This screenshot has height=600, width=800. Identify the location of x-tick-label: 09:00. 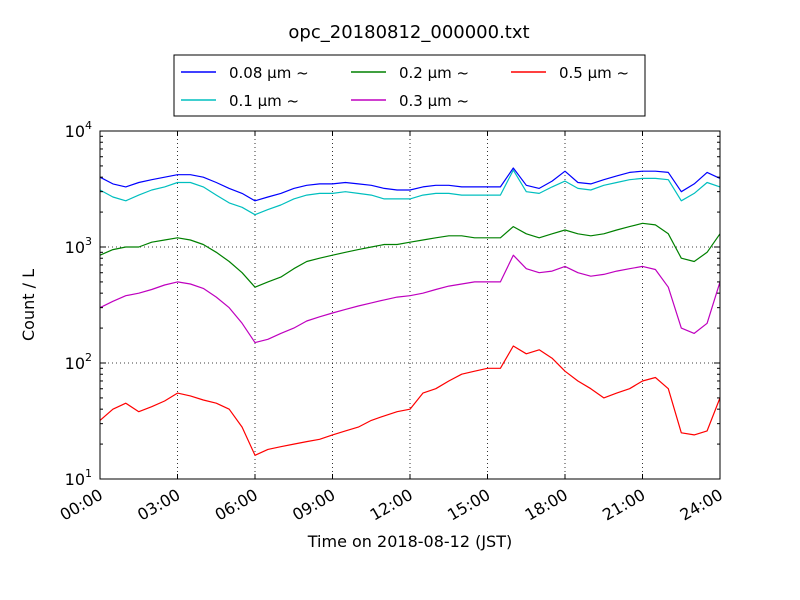
(313, 505).